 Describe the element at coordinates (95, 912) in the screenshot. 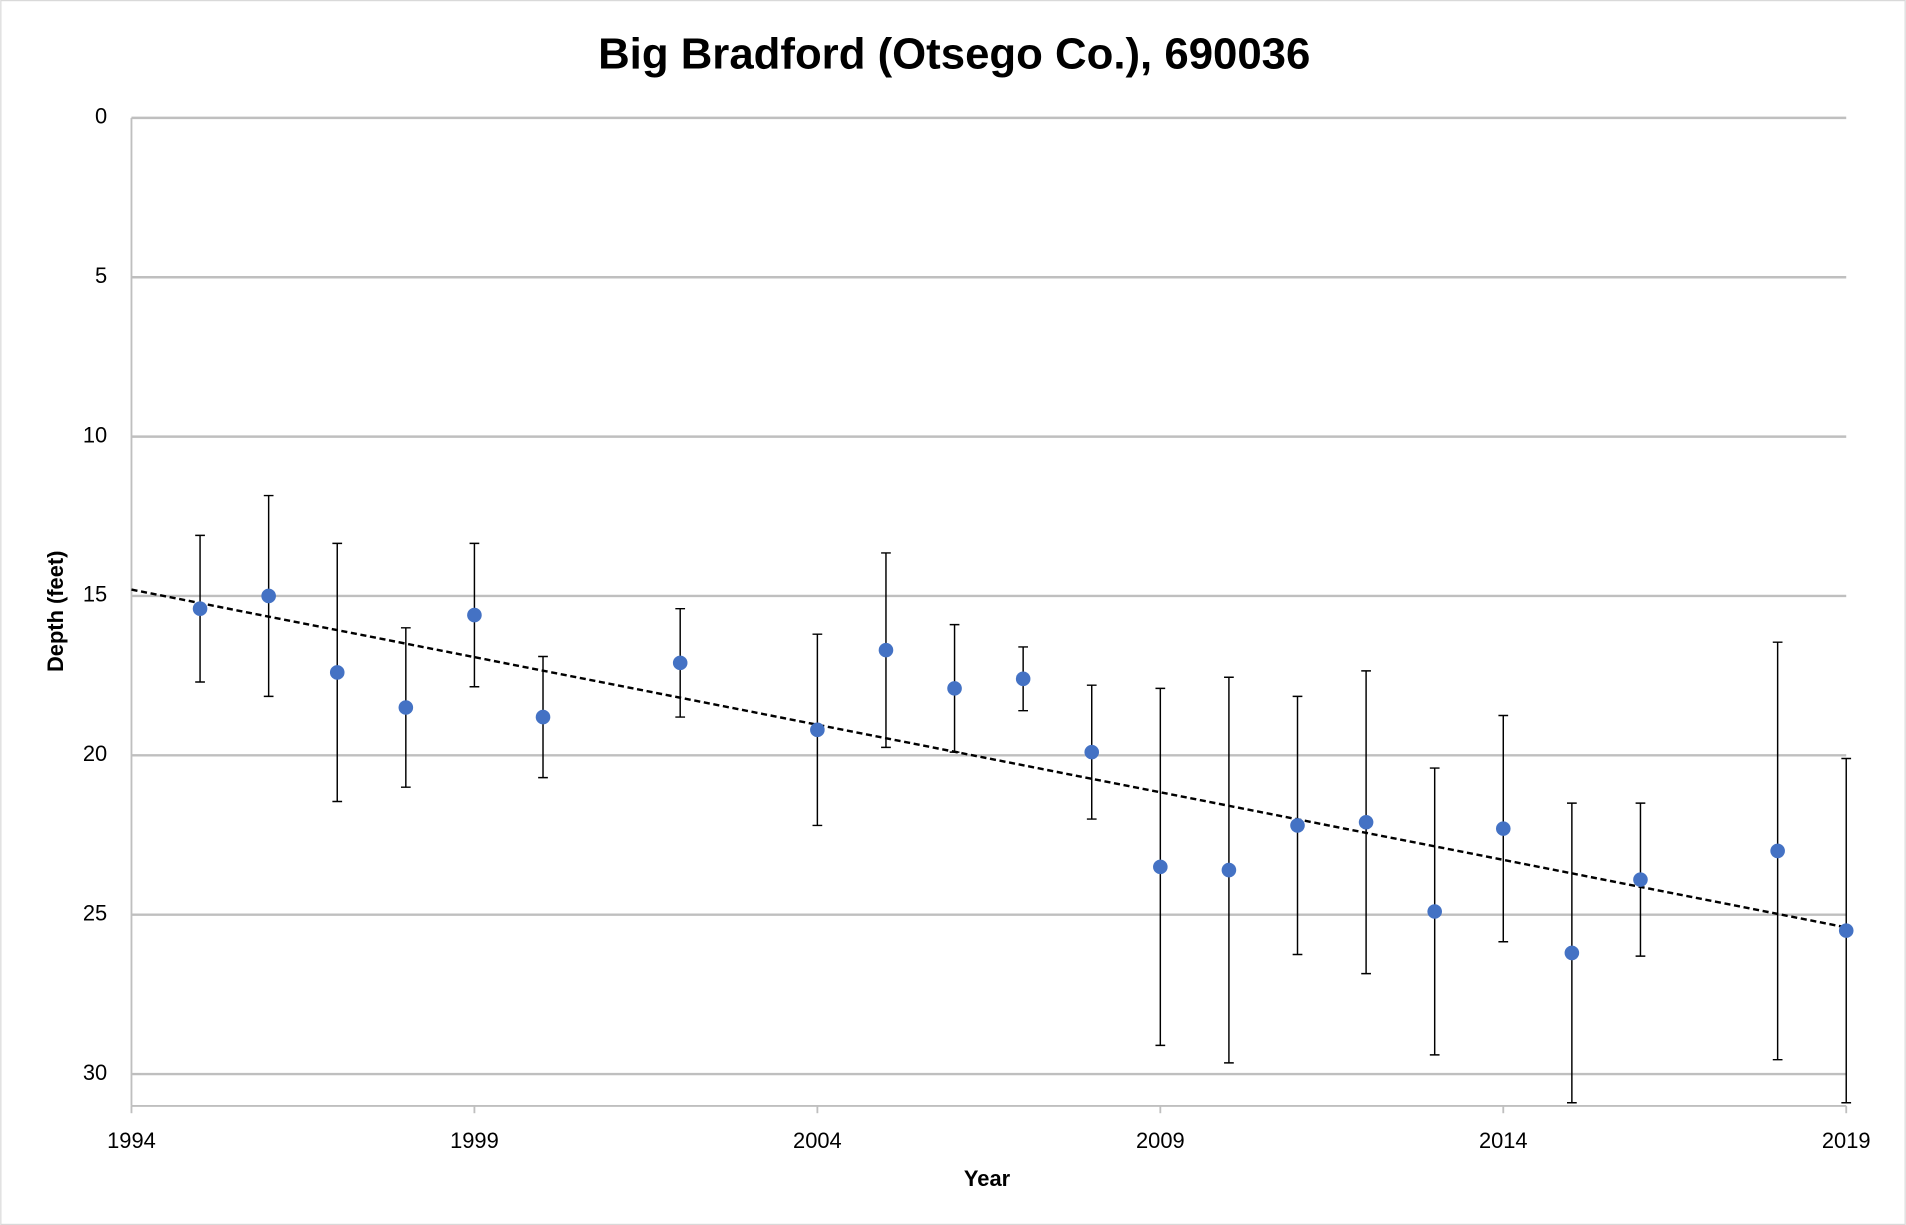

I see `y-tick-label: 25` at that location.